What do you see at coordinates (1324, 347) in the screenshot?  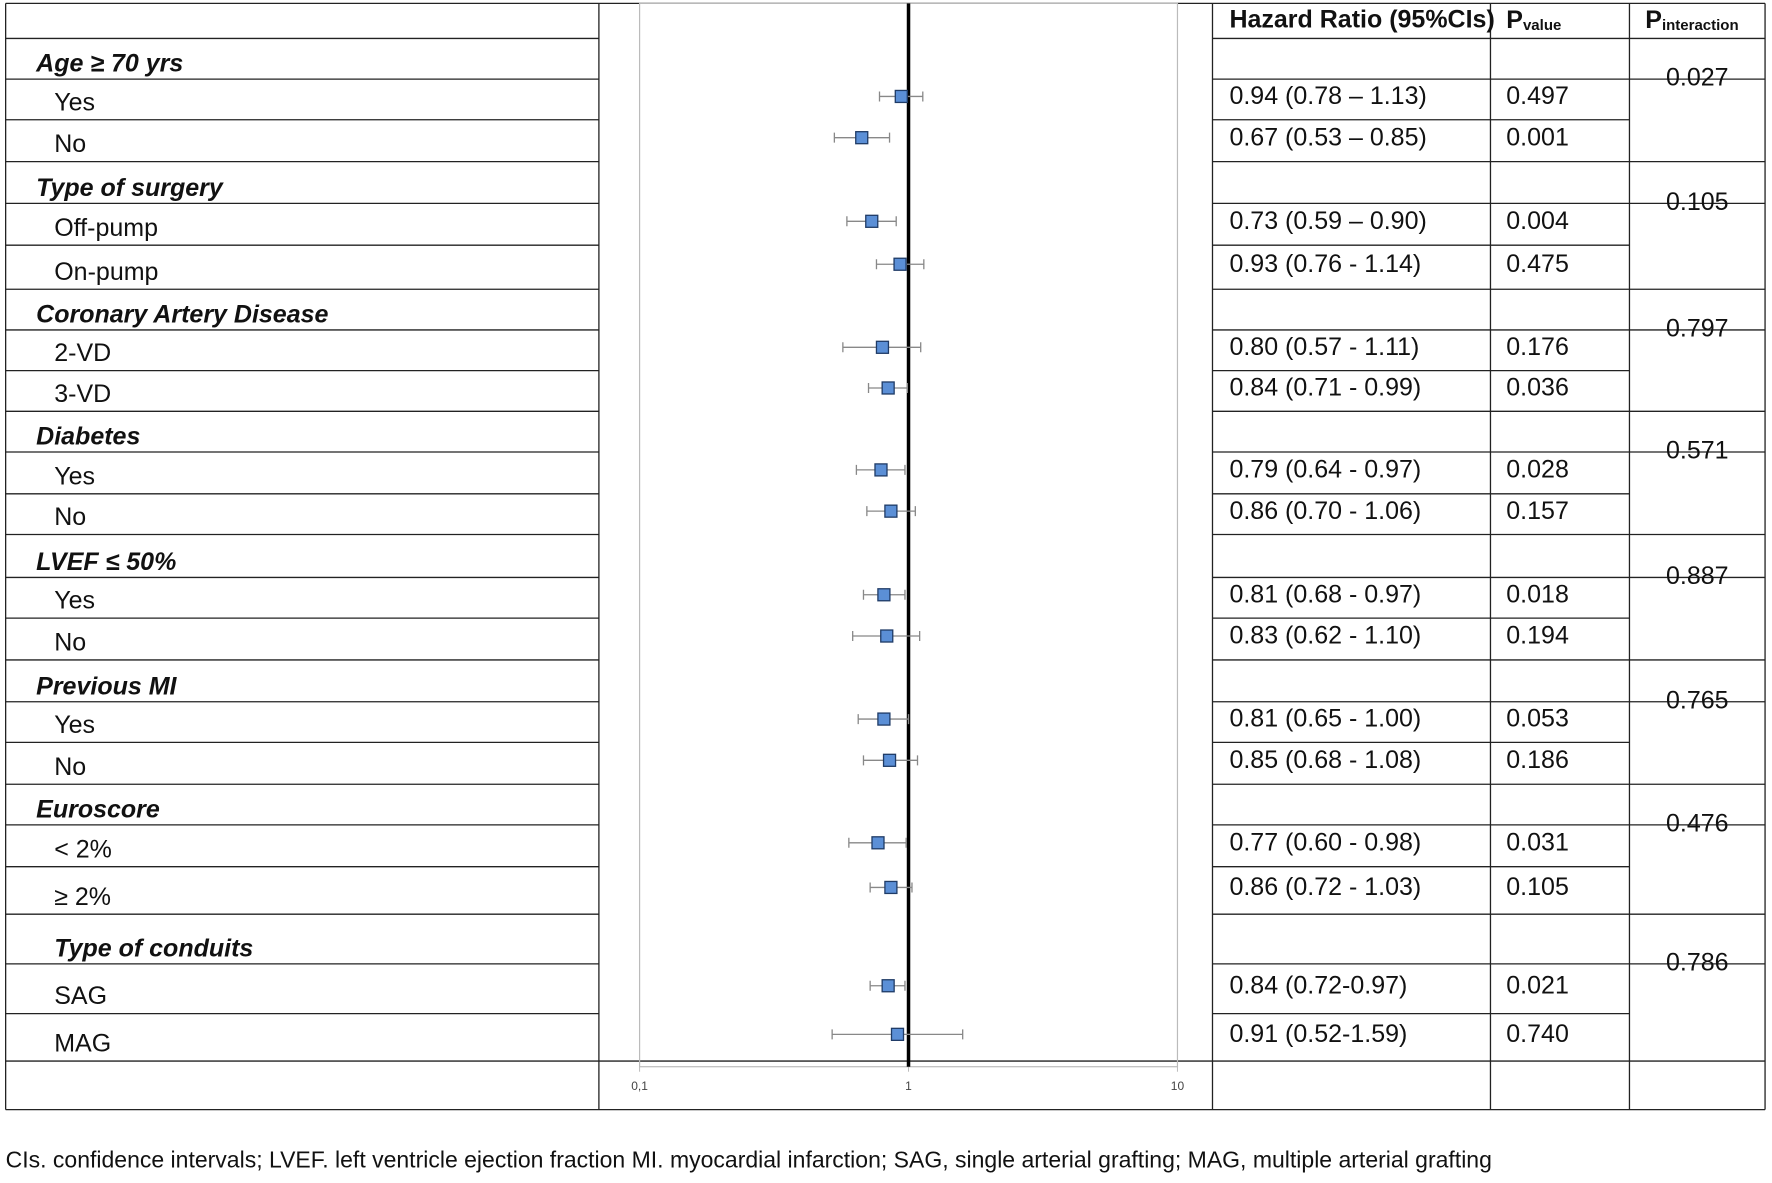 I see `hr-label: 0.80 (0.57 - 1.11)` at bounding box center [1324, 347].